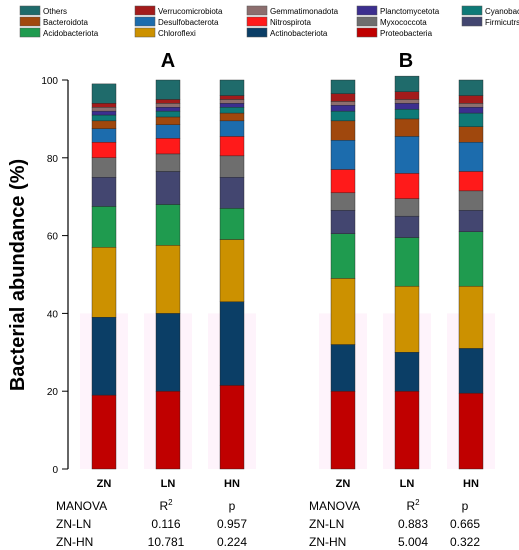 The image size is (519, 550). What do you see at coordinates (145, 32) in the screenshot?
I see `legend-swatch-chloroflexi` at bounding box center [145, 32].